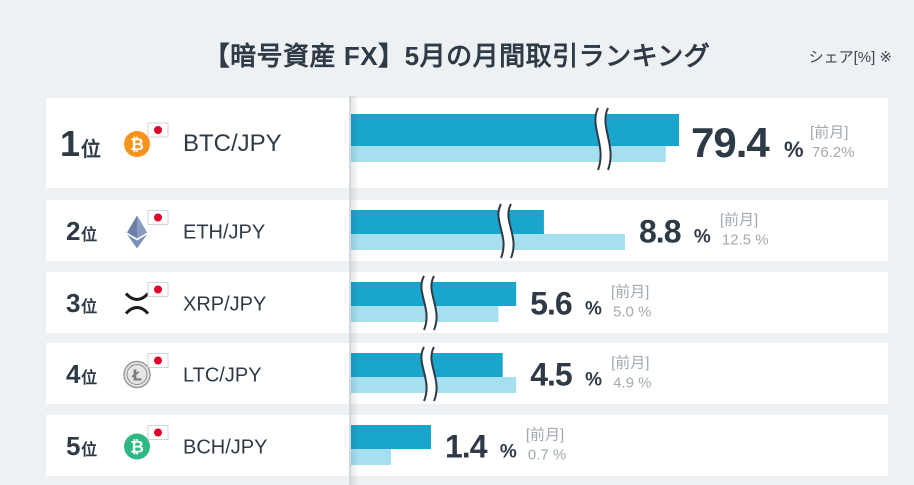 The image size is (914, 485). Describe the element at coordinates (224, 305) in the screenshot. I see `pair-label: XRP/JPY` at that location.